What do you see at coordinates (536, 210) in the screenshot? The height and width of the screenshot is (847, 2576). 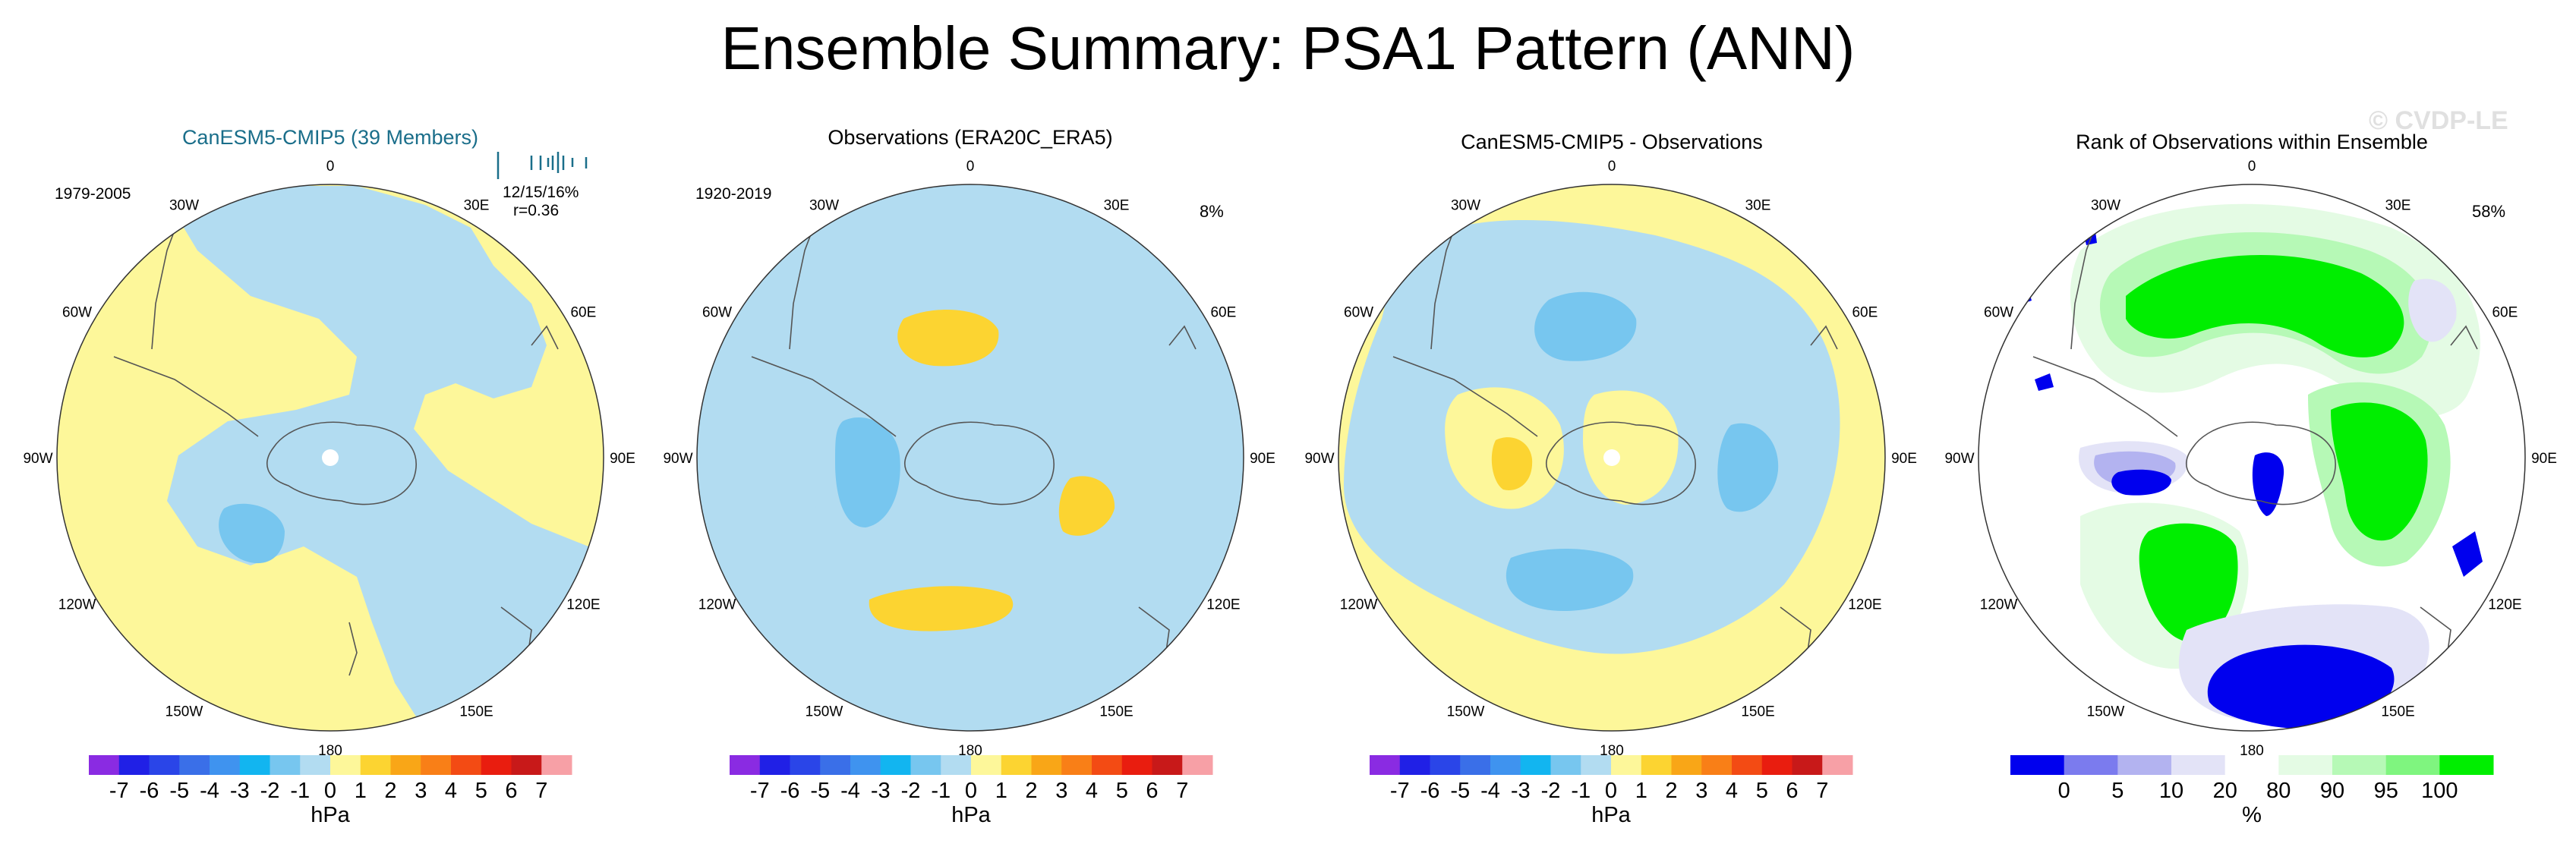 I see `corr-label-model: r=0.36` at bounding box center [536, 210].